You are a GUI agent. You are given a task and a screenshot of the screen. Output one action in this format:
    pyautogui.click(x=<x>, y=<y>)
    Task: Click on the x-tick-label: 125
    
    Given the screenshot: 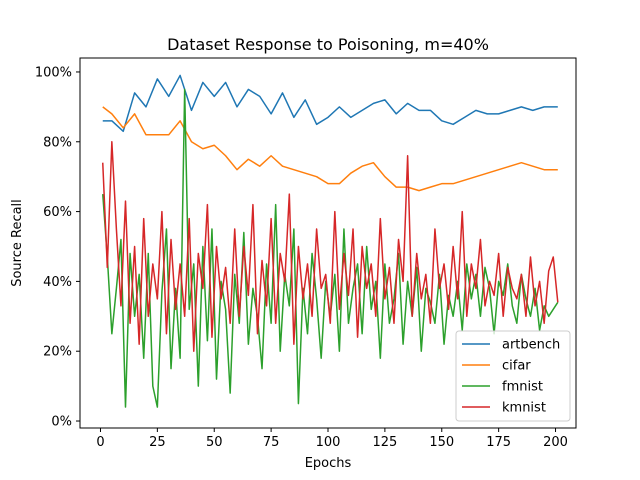 What is the action you would take?
    pyautogui.click(x=384, y=442)
    